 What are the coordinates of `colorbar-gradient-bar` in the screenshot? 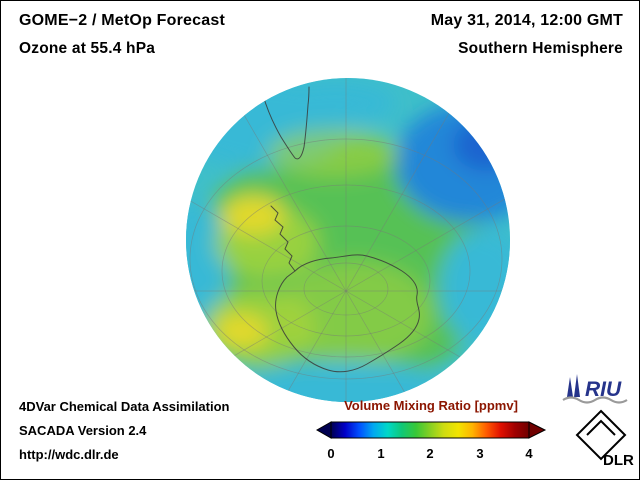 It's located at (430, 430).